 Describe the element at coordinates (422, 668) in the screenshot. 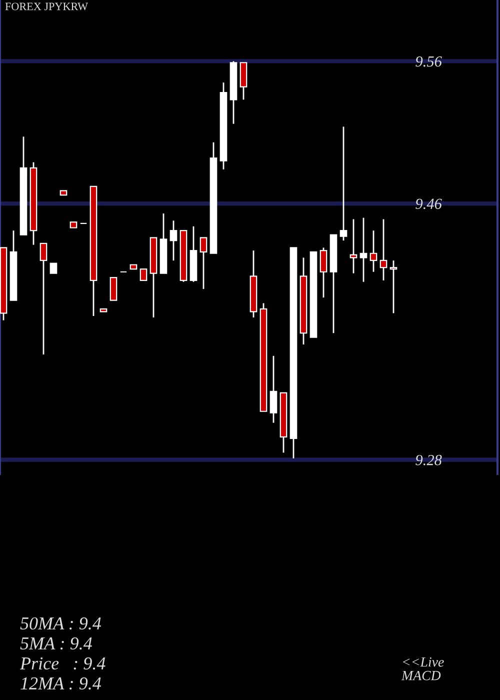

I see `text: <<Live MACD` at that location.